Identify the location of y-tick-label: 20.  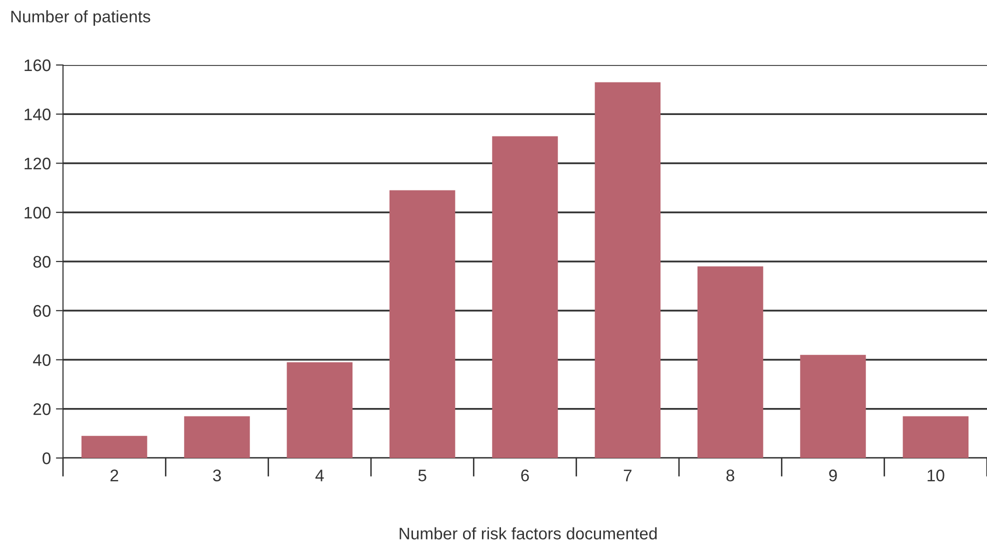
(42, 409).